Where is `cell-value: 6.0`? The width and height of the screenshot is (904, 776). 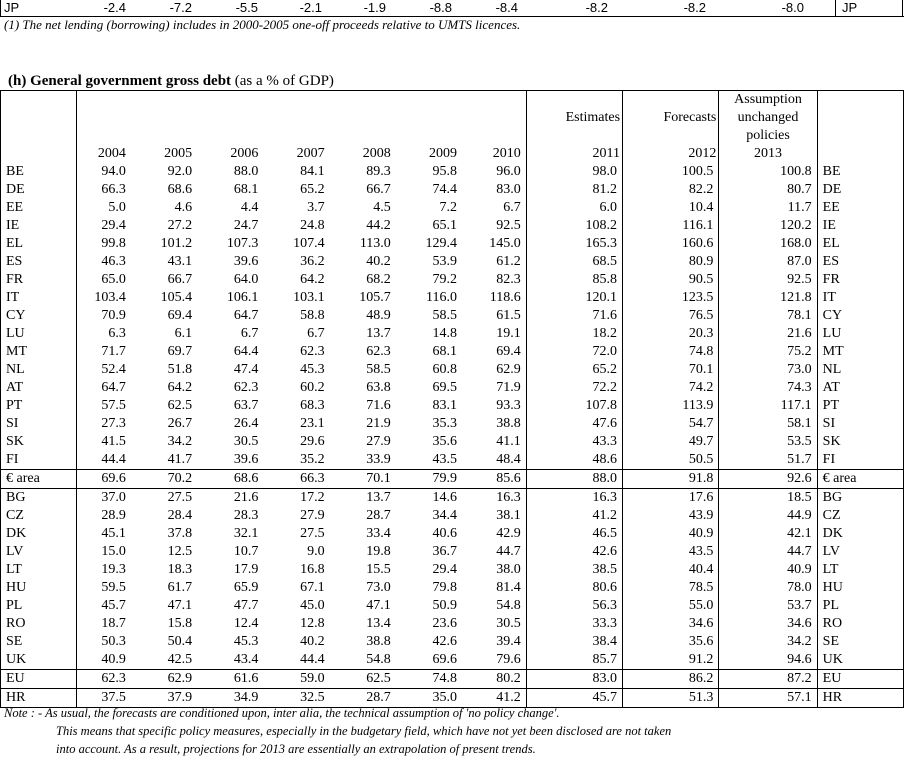 cell-value: 6.0 is located at coordinates (574, 208).